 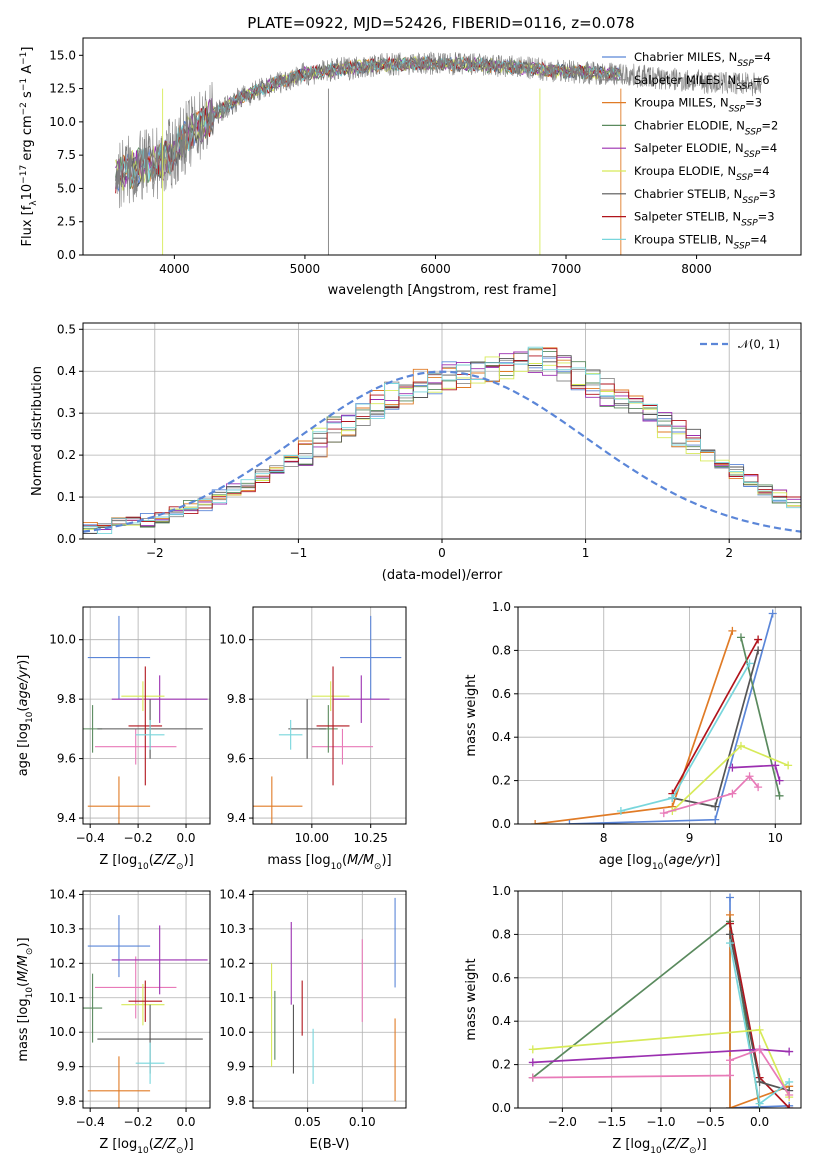 What do you see at coordinates (27, 225) in the screenshot?
I see `label-part: Flux [f` at bounding box center [27, 225].